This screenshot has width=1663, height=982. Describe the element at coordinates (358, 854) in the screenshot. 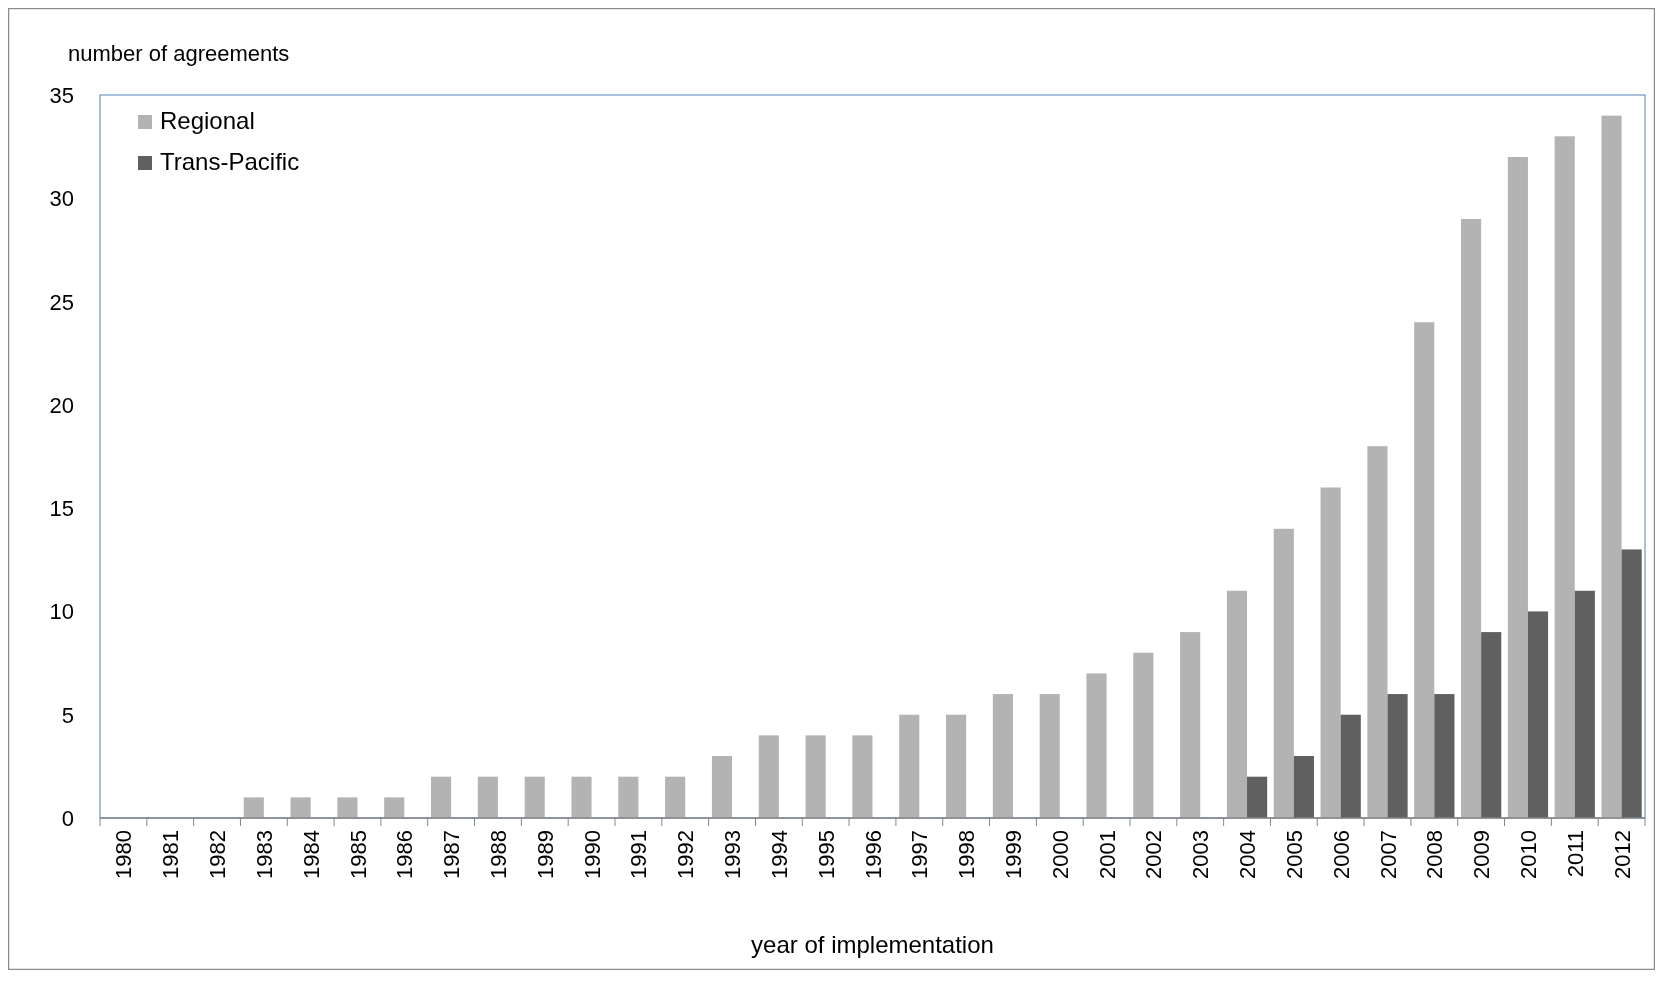

I see `x-tick-label: 1985` at that location.